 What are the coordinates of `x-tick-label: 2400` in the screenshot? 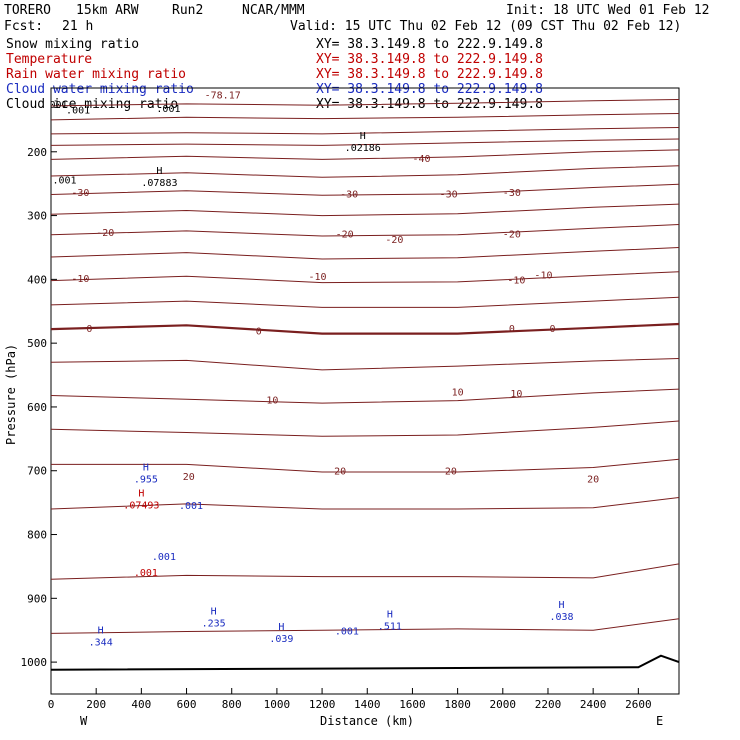 It's located at (593, 704).